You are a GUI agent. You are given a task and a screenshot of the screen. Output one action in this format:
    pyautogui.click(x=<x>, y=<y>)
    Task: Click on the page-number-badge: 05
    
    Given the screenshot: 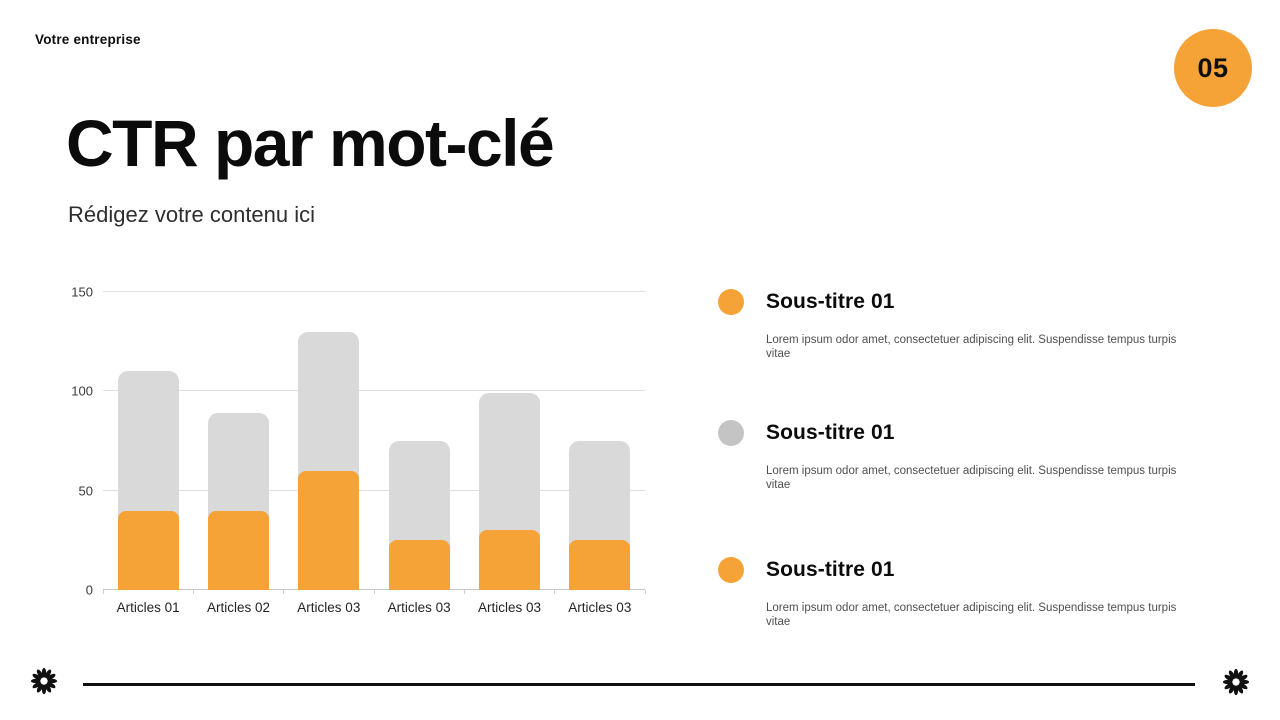 What is the action you would take?
    pyautogui.click(x=1213, y=68)
    